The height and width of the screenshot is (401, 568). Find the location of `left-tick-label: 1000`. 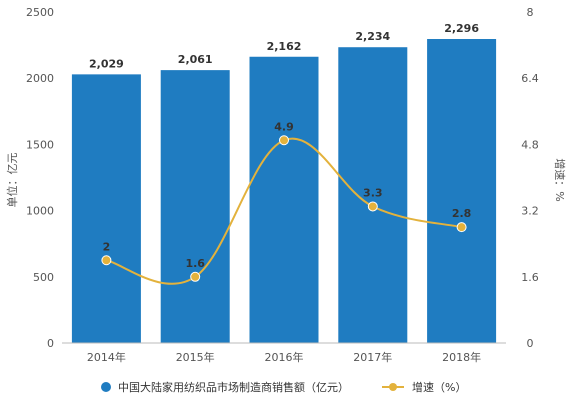

left-tick-label: 1000 is located at coordinates (40, 211).